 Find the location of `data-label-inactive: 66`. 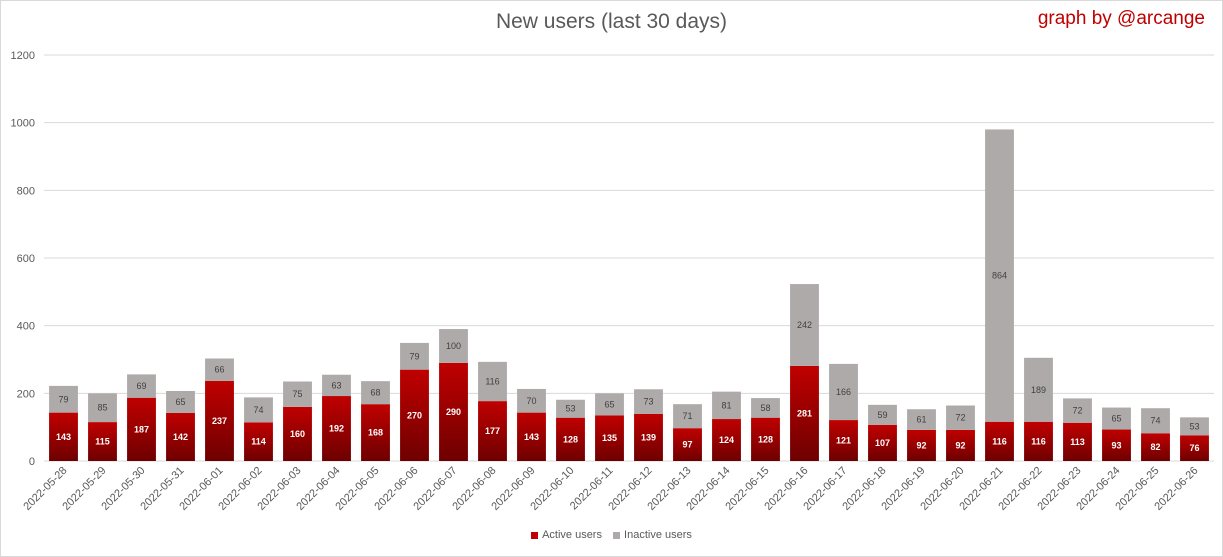

data-label-inactive: 66 is located at coordinates (219, 370).